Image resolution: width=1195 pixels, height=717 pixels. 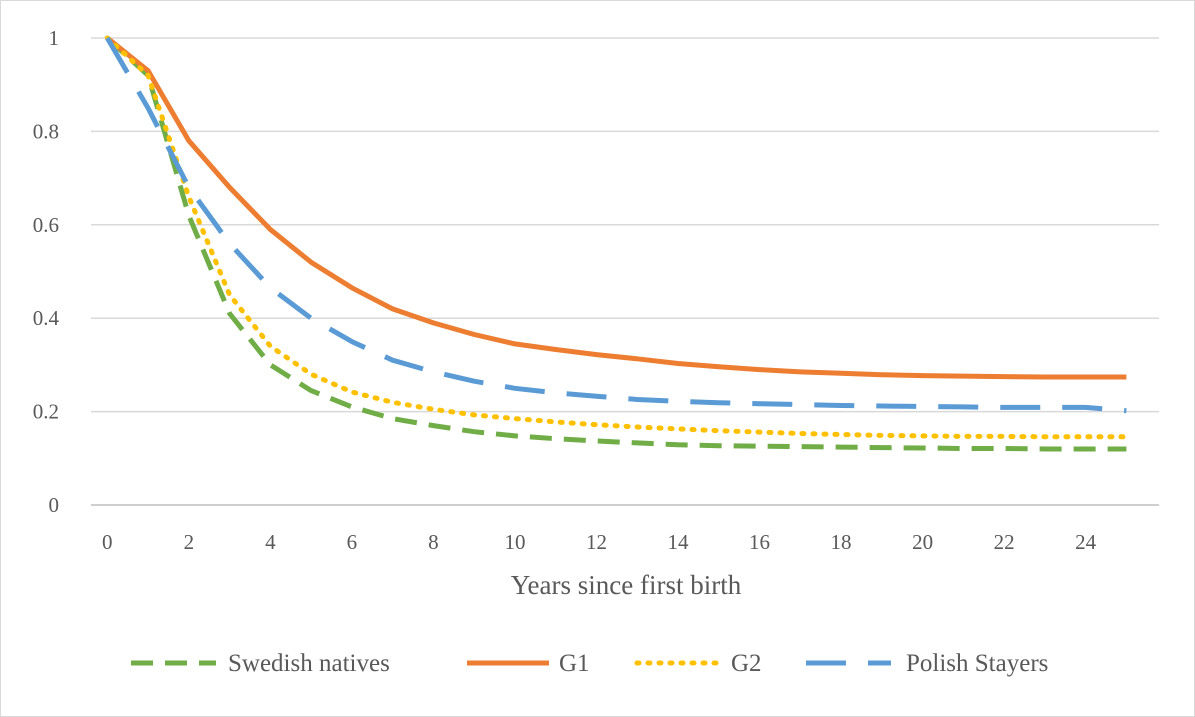 I want to click on legend-item-g2: G2, so click(x=698, y=663).